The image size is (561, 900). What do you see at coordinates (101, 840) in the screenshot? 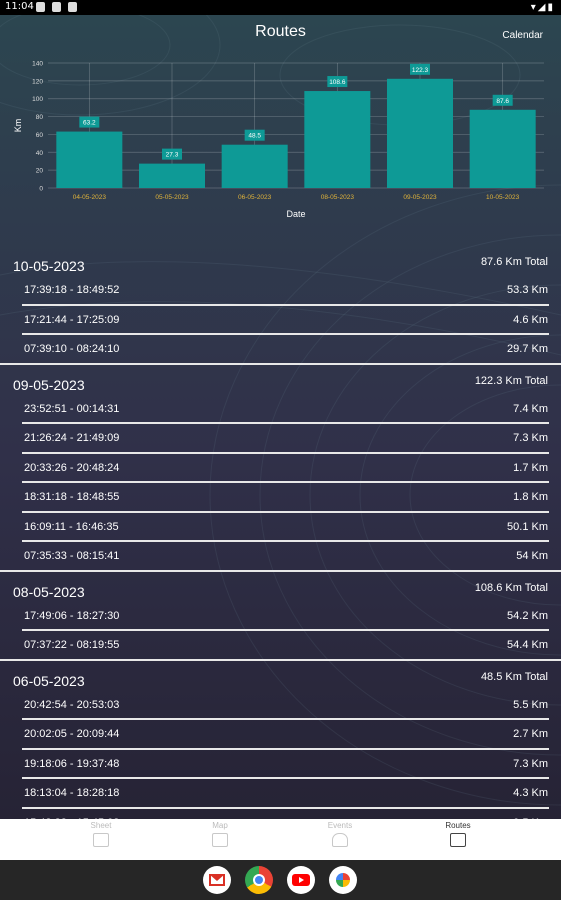
I see `sheet-icon` at bounding box center [101, 840].